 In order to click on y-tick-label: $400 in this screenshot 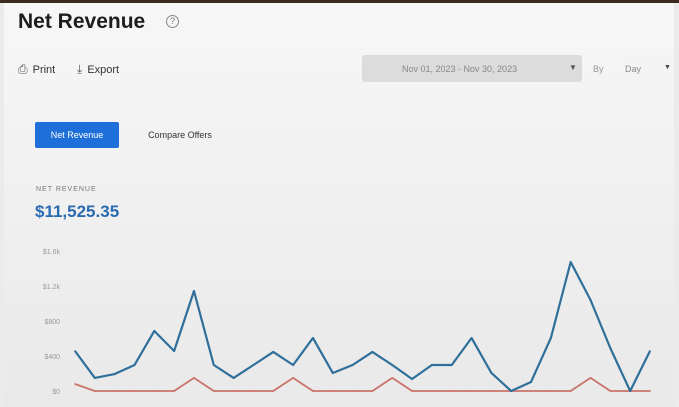, I will do `click(52, 357)`.